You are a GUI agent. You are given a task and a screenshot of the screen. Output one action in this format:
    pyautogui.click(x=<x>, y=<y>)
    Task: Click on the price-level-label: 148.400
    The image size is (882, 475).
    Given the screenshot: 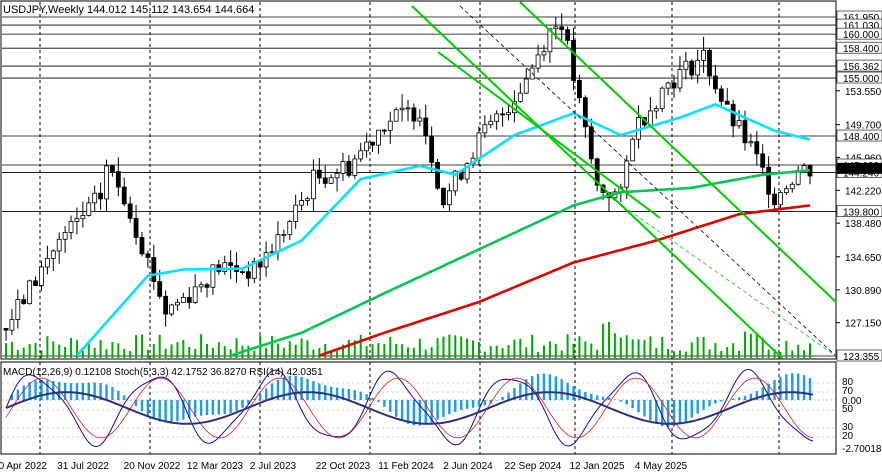 What is the action you would take?
    pyautogui.click(x=861, y=137)
    